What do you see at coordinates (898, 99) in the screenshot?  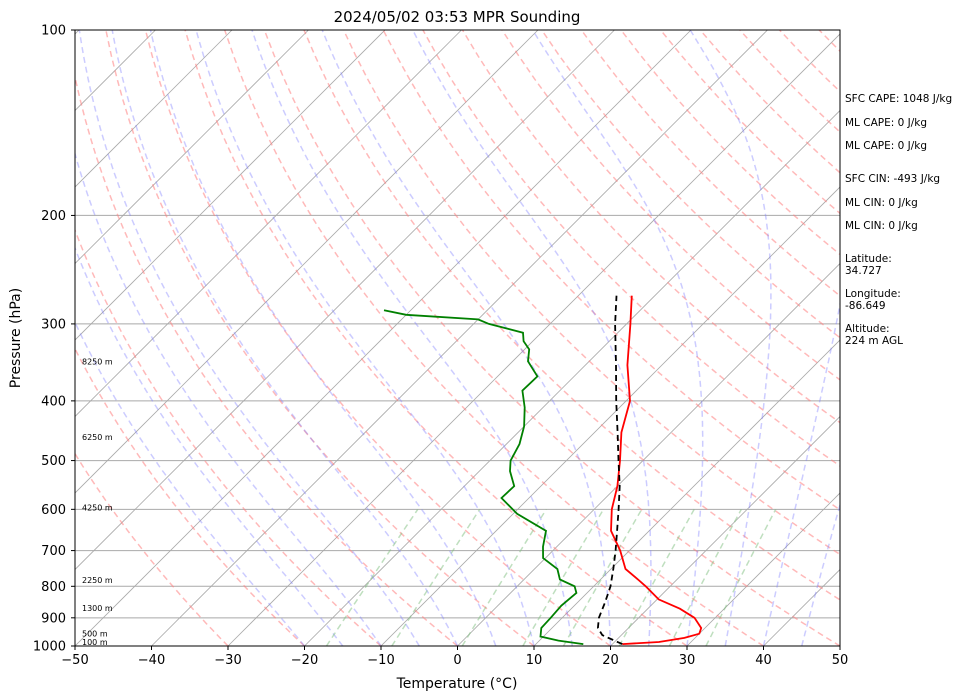 I see `sounding-info-line: SFC CAPE: 1048 J/kg` at bounding box center [898, 99].